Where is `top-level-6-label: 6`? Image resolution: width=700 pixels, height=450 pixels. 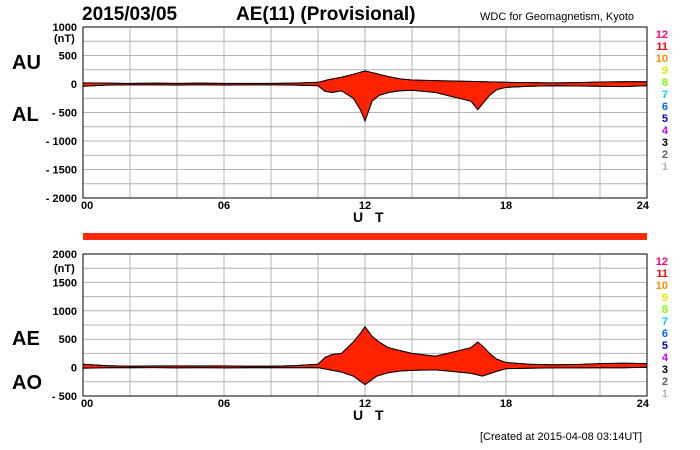 top-level-6-label: 6 is located at coordinates (665, 107).